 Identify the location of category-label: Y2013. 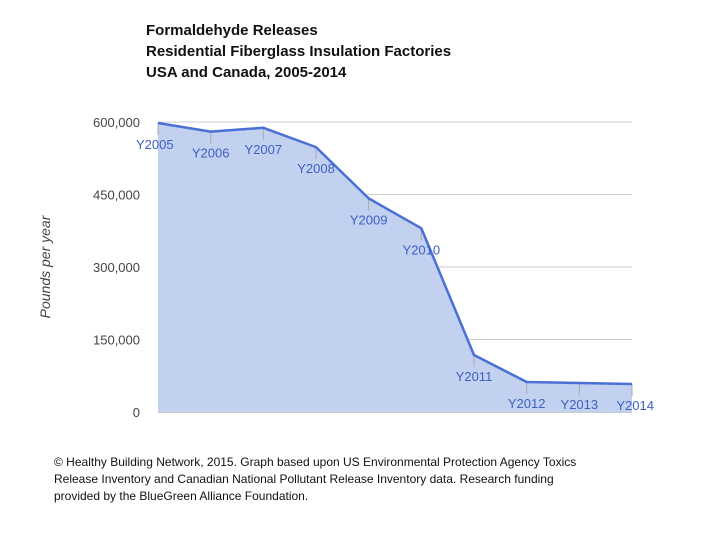
(580, 404).